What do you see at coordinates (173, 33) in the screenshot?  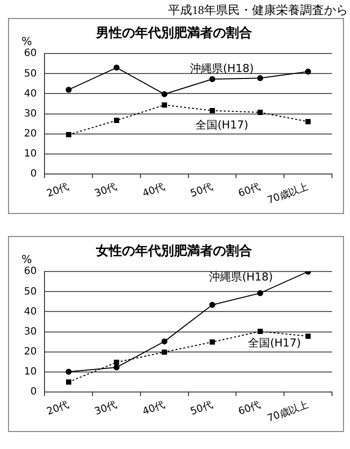 I see `chart-title: 男性の年代別肥満者の割合` at bounding box center [173, 33].